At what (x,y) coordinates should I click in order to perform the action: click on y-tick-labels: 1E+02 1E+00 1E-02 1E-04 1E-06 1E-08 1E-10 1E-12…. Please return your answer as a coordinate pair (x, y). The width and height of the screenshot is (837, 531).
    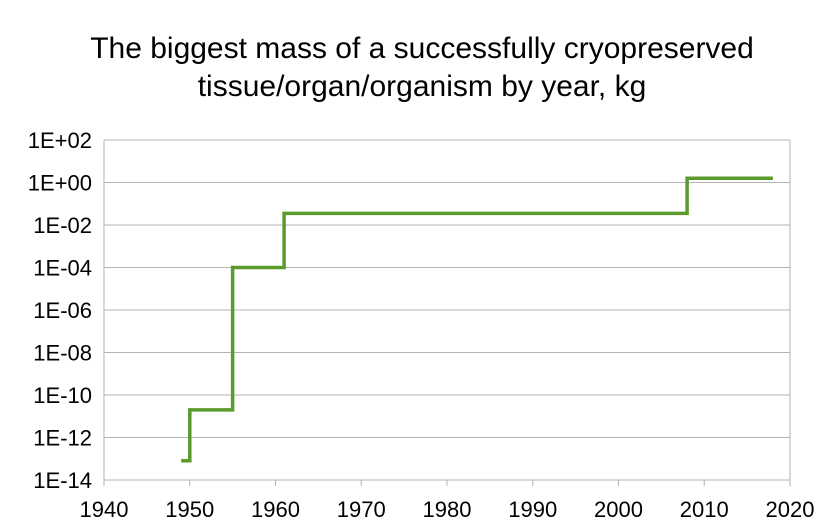
    Looking at the image, I should click on (60, 310).